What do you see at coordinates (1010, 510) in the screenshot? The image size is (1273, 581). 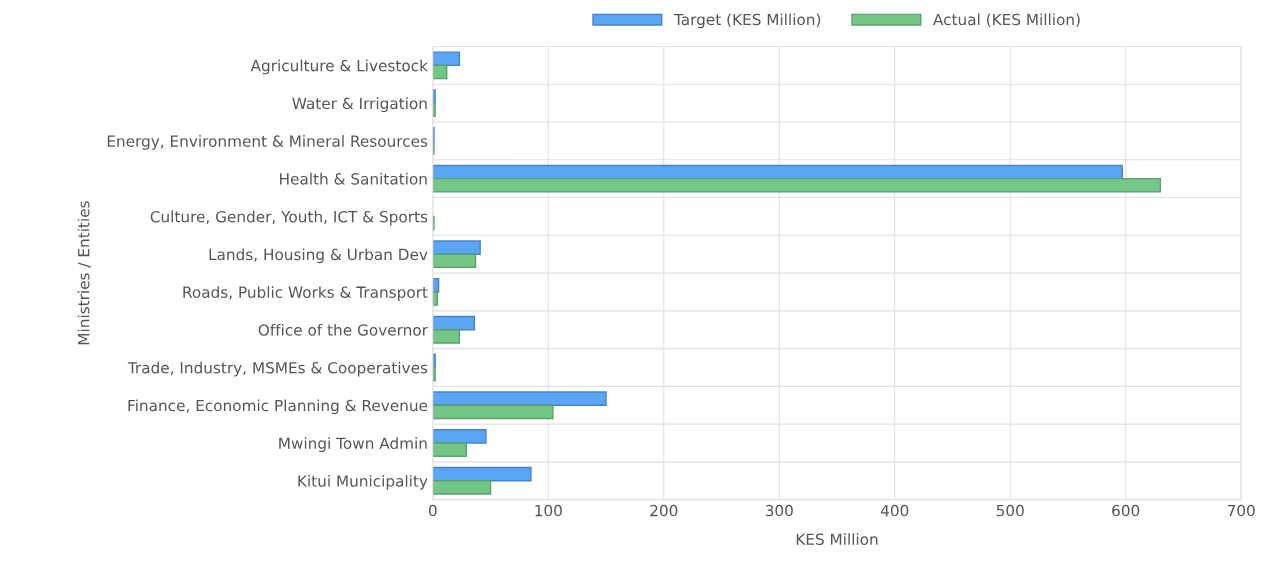 I see `x-tick-label: 500` at bounding box center [1010, 510].